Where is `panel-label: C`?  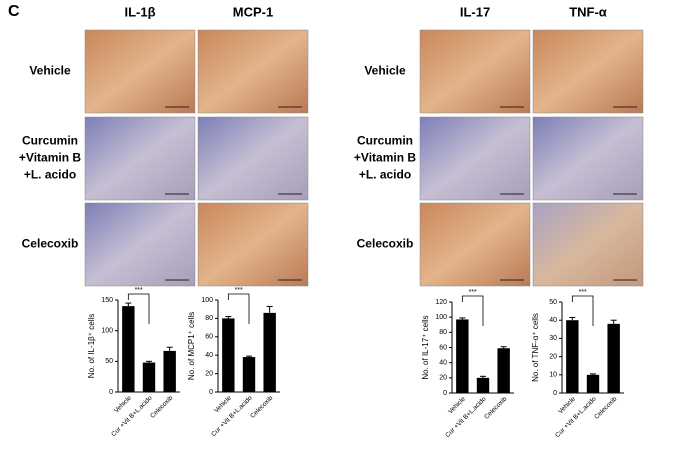
panel-label: C is located at coordinates (14, 11).